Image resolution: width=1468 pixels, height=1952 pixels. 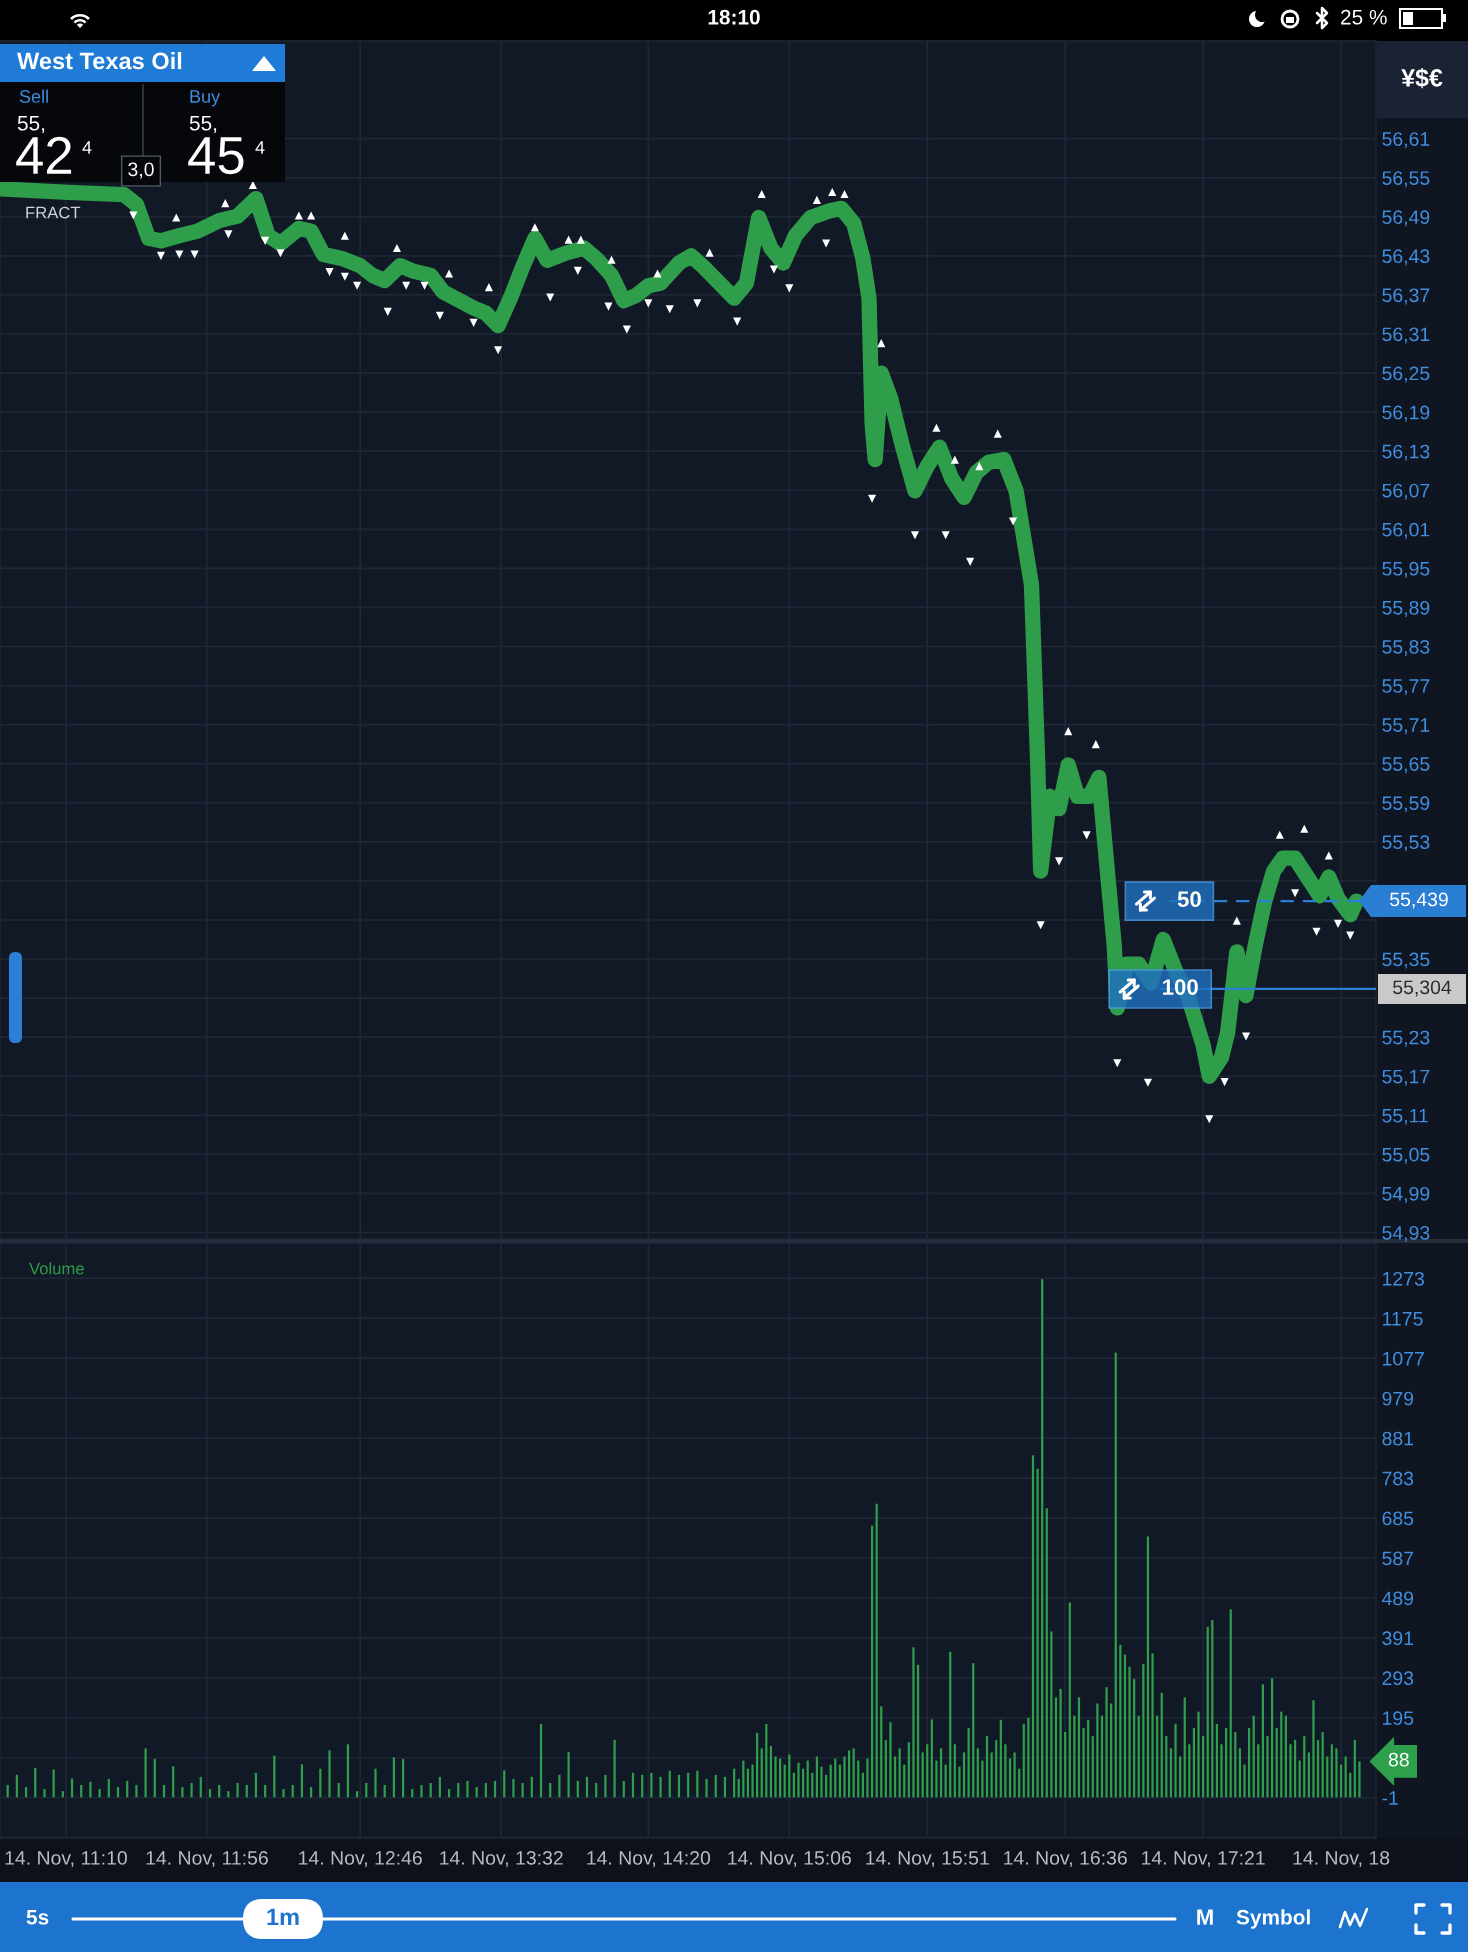 What do you see at coordinates (1406, 218) in the screenshot?
I see `y-tick-label: 56,49` at bounding box center [1406, 218].